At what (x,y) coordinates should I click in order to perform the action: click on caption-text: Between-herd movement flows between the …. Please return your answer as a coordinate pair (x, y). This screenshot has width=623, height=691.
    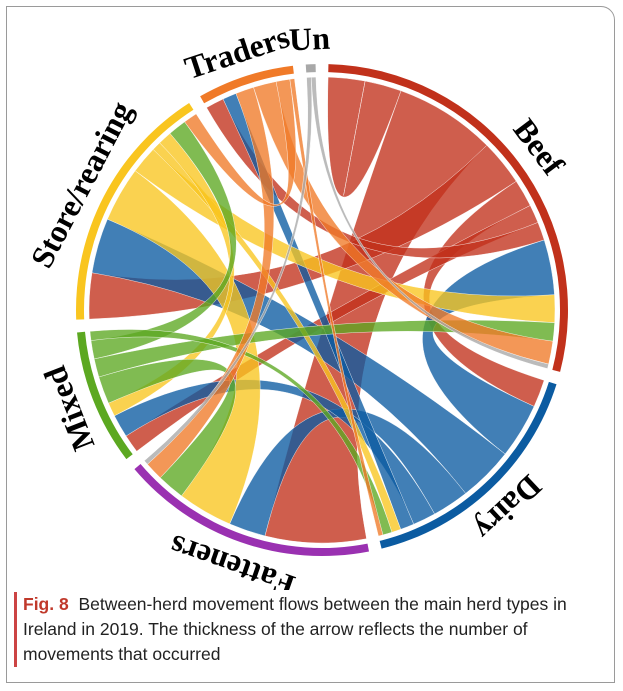
    Looking at the image, I should click on (295, 629).